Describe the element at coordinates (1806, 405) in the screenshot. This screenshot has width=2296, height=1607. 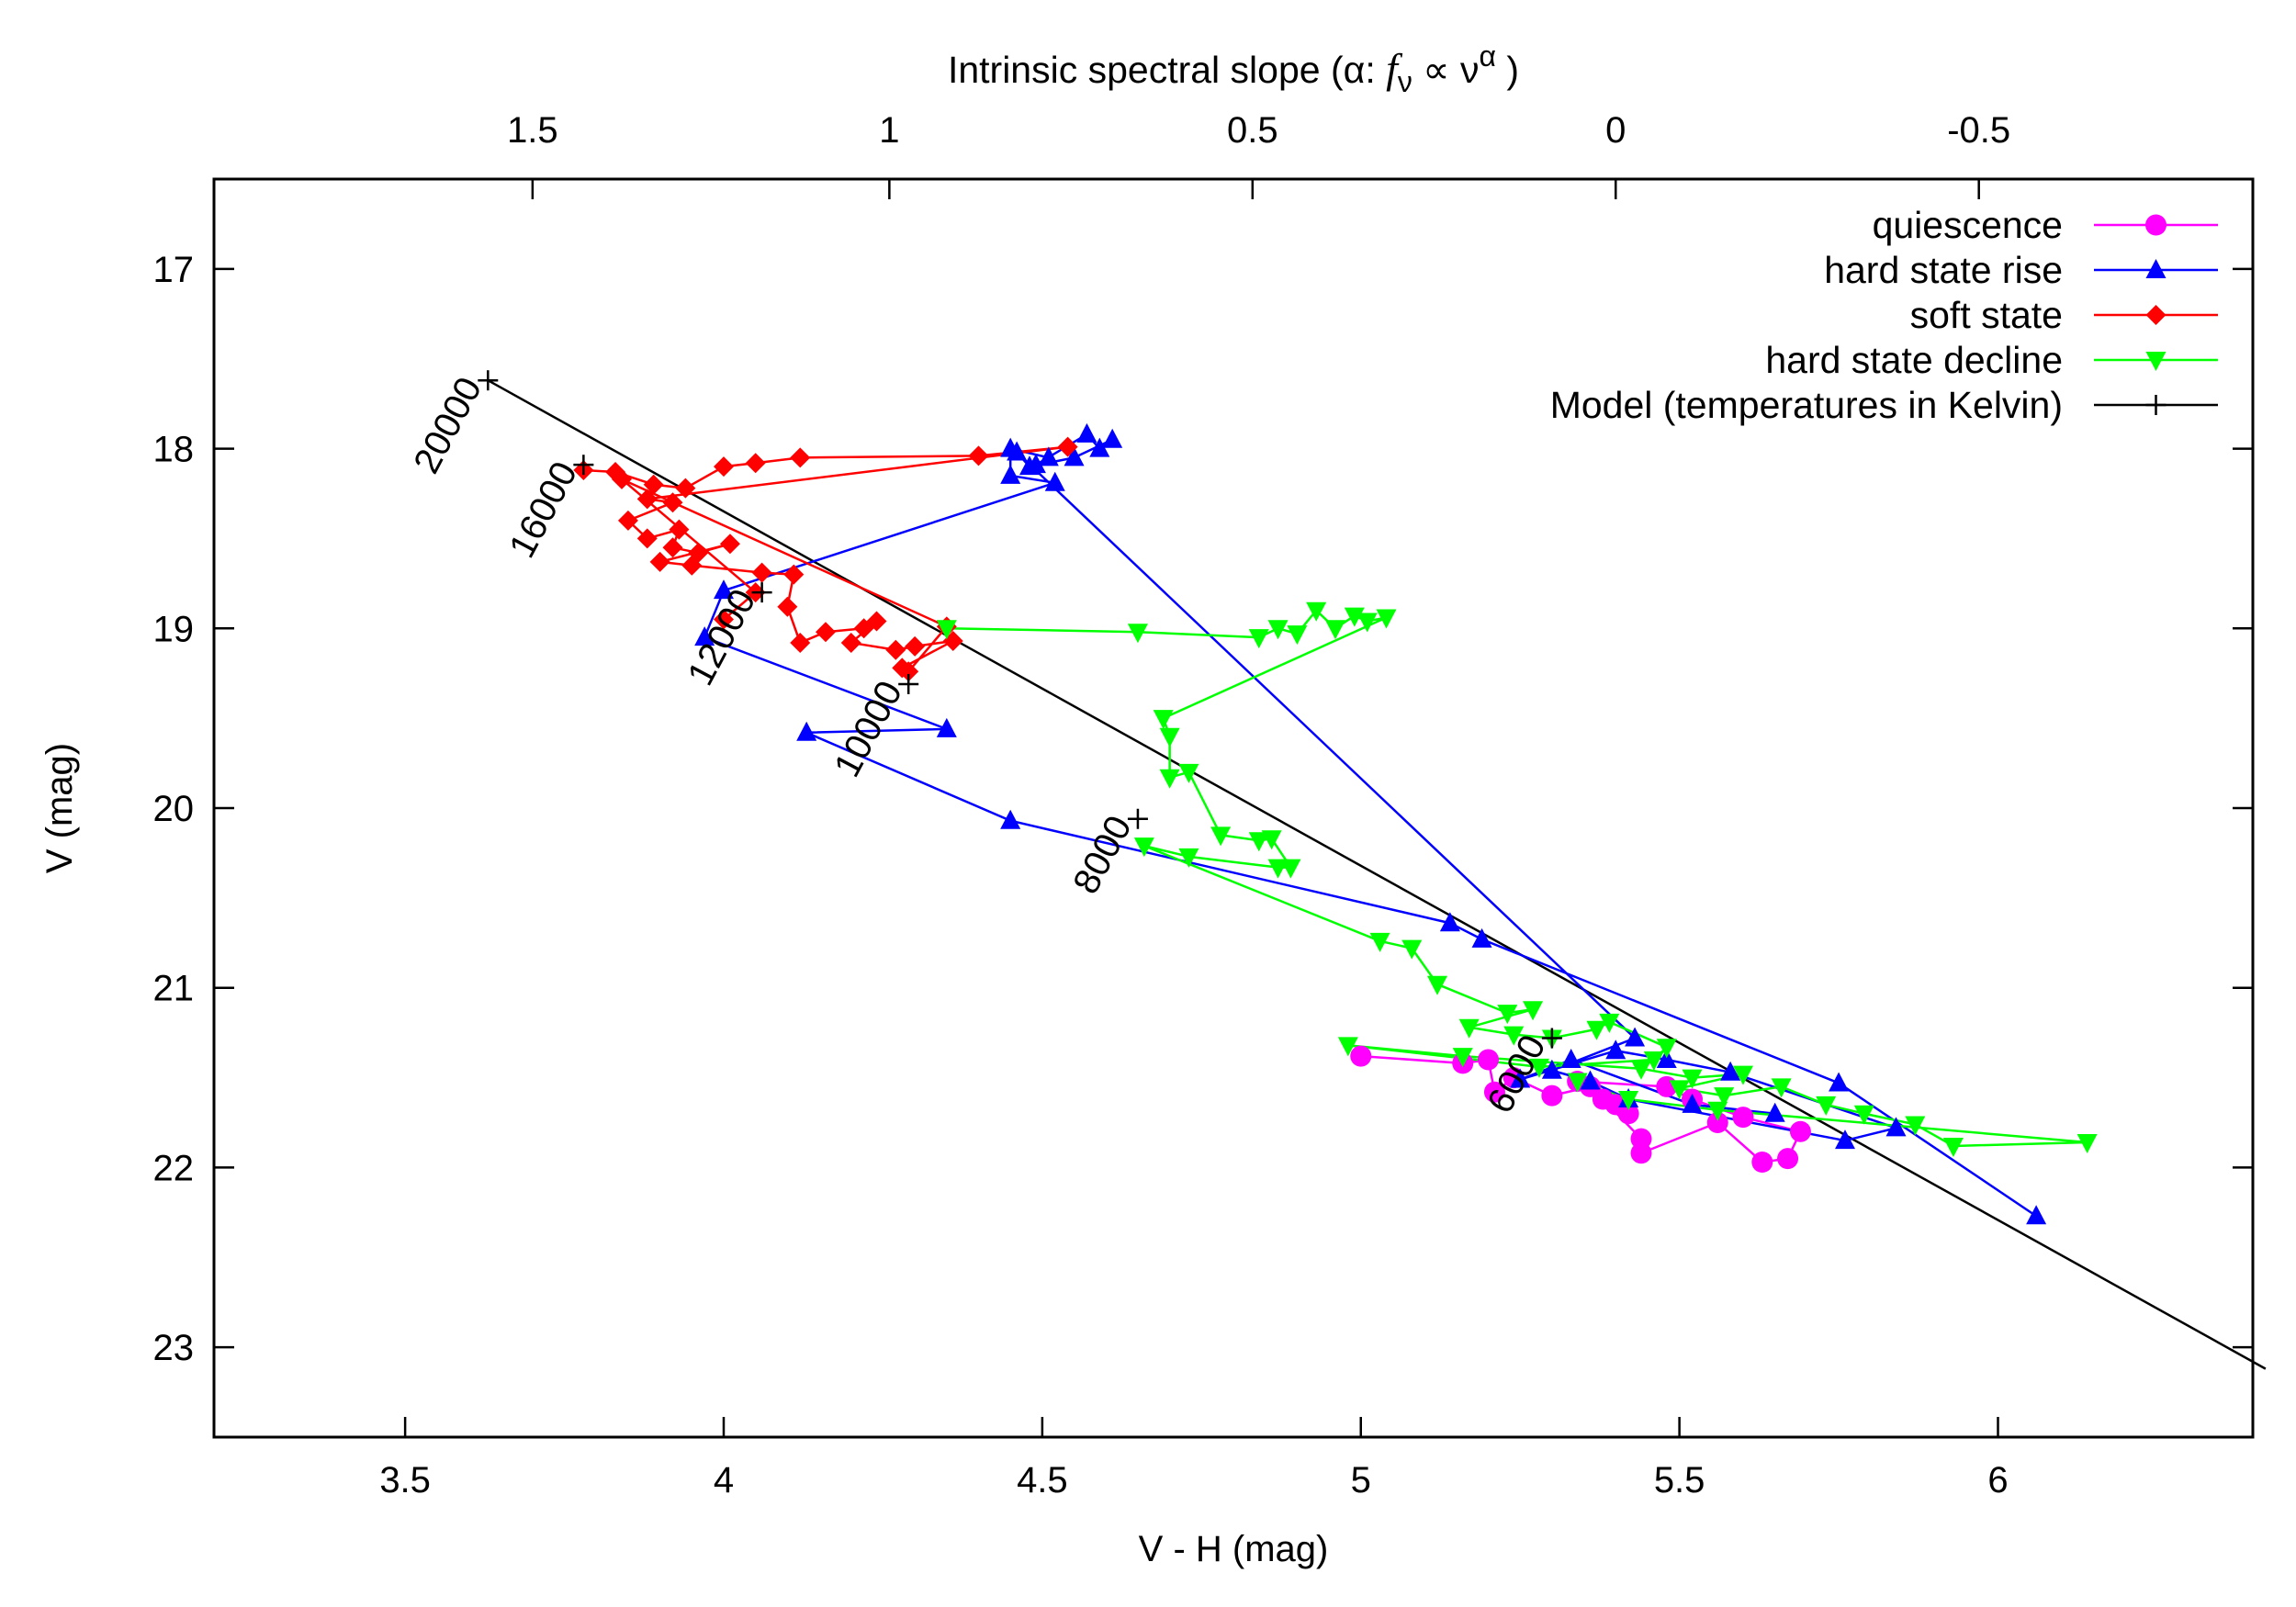
I see `legend-label-model: Model (temperatures in Kelvin)` at that location.